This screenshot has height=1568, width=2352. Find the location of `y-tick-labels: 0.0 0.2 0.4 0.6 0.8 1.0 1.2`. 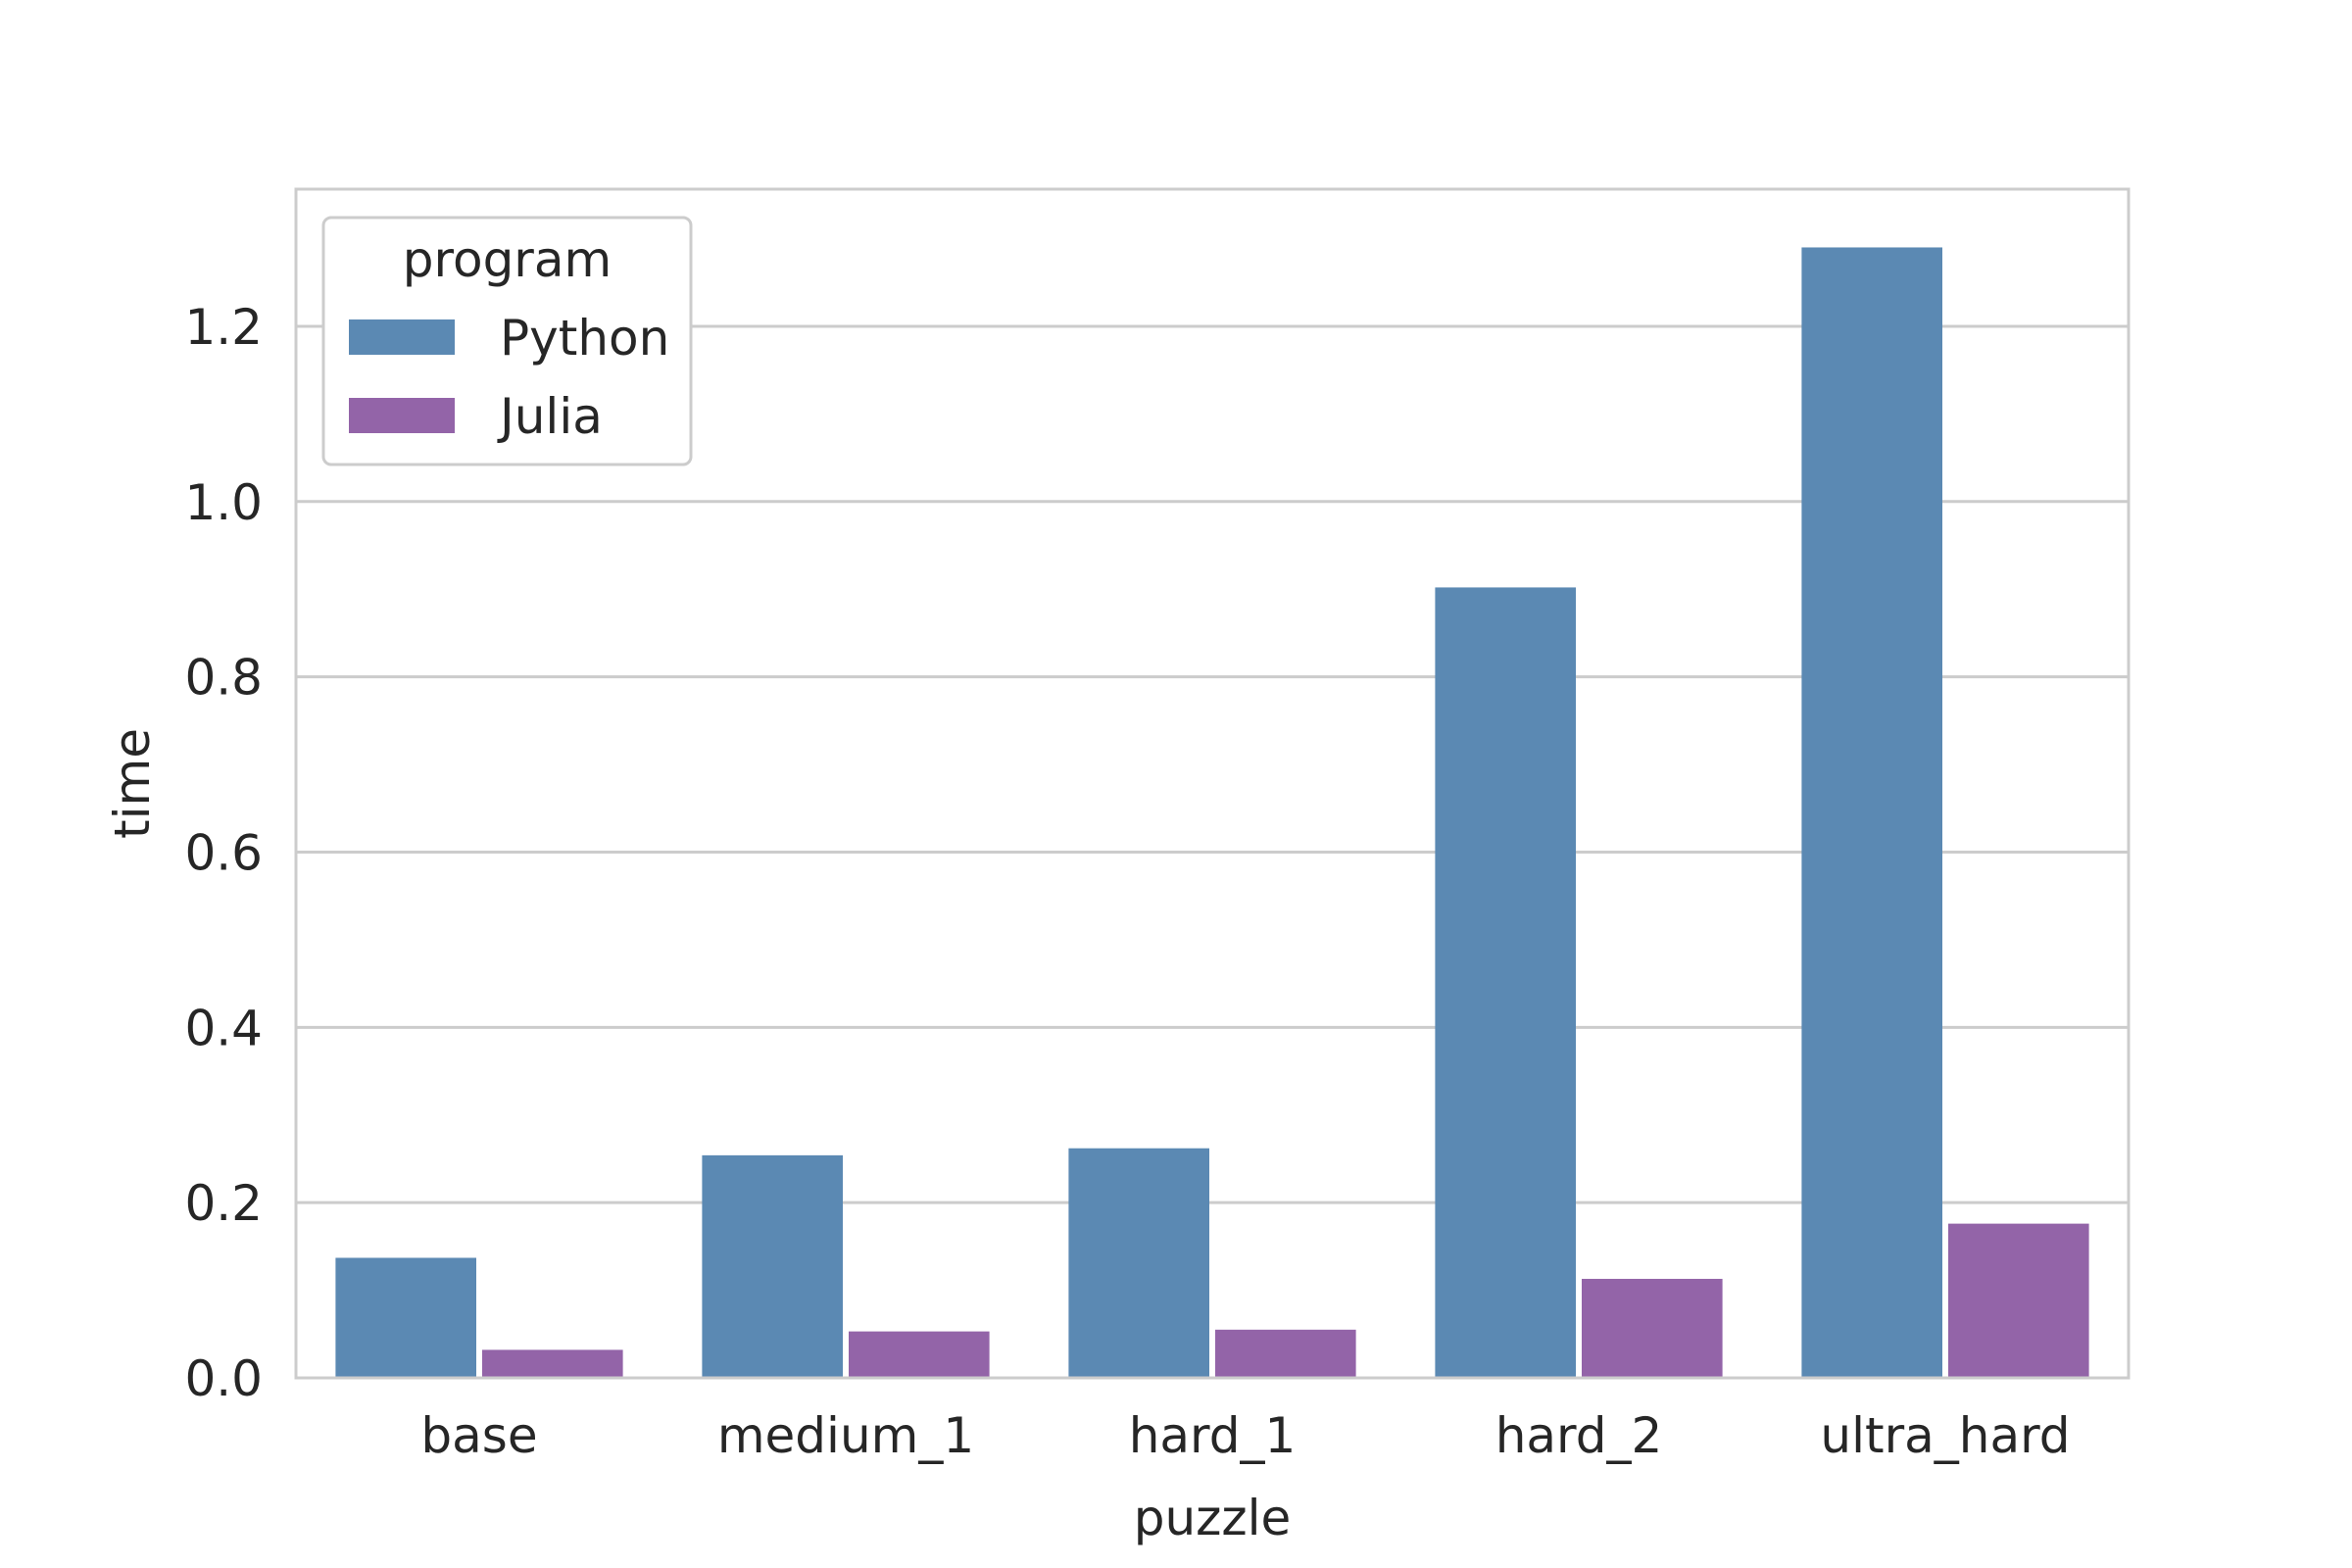

y-tick-labels: 0.0 0.2 0.4 0.6 0.8 1.0 1.2 is located at coordinates (223, 853).